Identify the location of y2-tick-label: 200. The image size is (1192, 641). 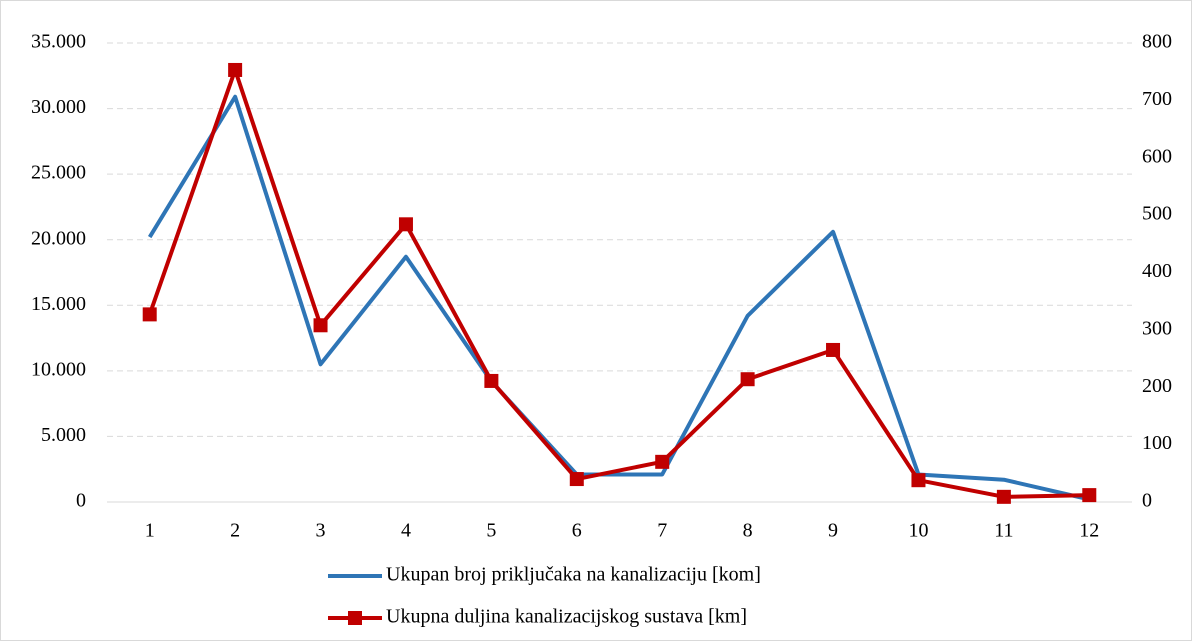
(1157, 386).